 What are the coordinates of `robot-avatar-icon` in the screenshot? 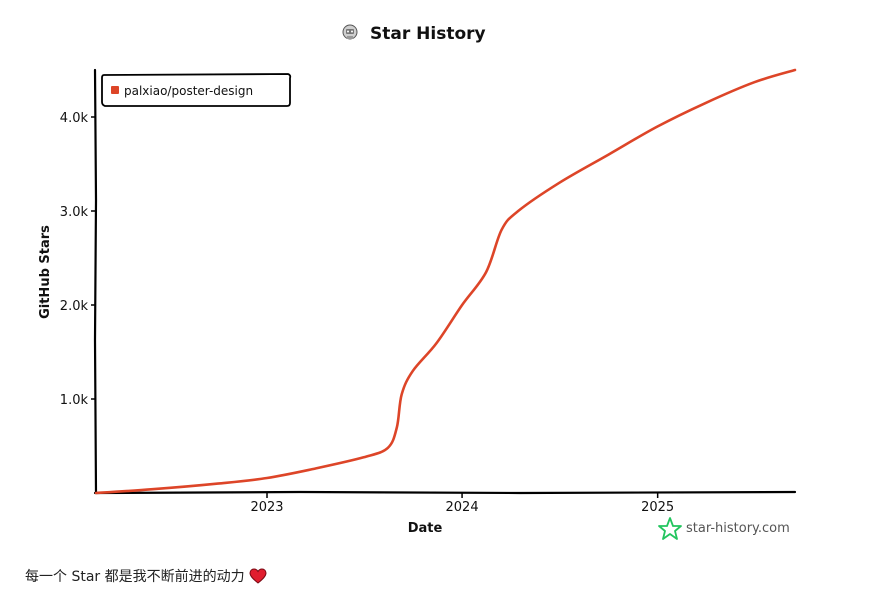 It's located at (350, 32).